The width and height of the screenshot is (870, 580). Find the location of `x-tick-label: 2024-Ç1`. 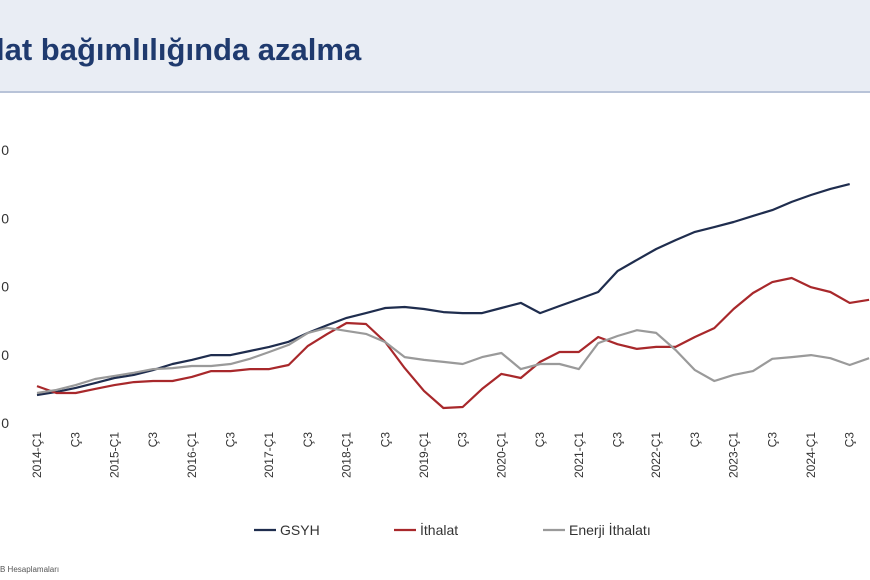

x-tick-label: 2024-Ç1 is located at coordinates (811, 455).